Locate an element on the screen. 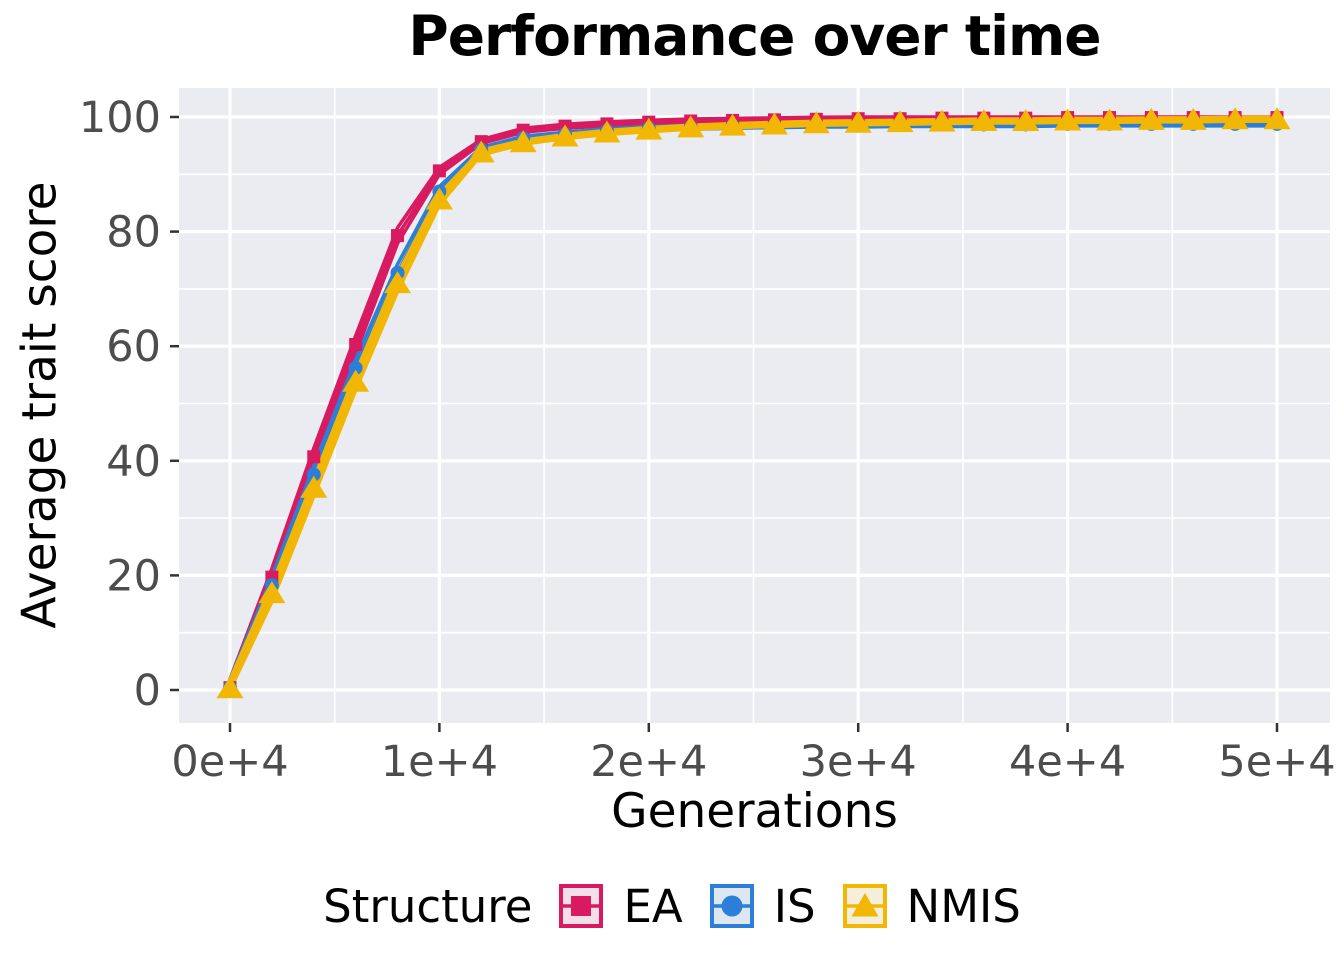  y-tick-label: 40 is located at coordinates (133, 462).